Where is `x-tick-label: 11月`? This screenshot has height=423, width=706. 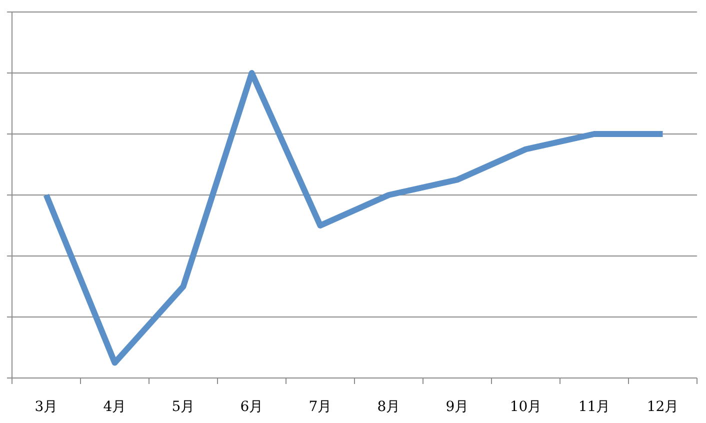 x-tick-label: 11月 is located at coordinates (594, 407).